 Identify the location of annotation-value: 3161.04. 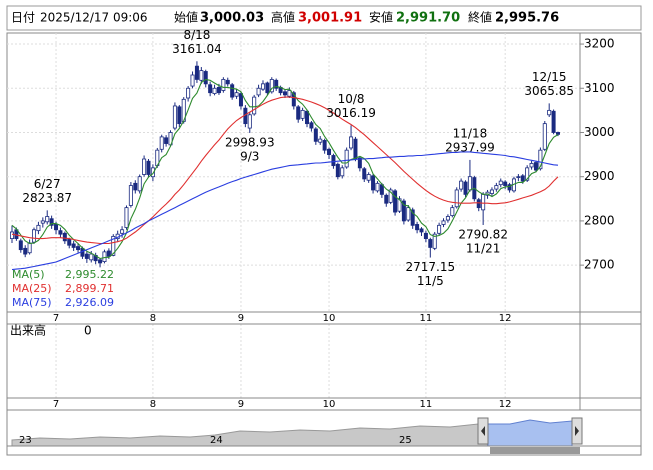
(197, 49).